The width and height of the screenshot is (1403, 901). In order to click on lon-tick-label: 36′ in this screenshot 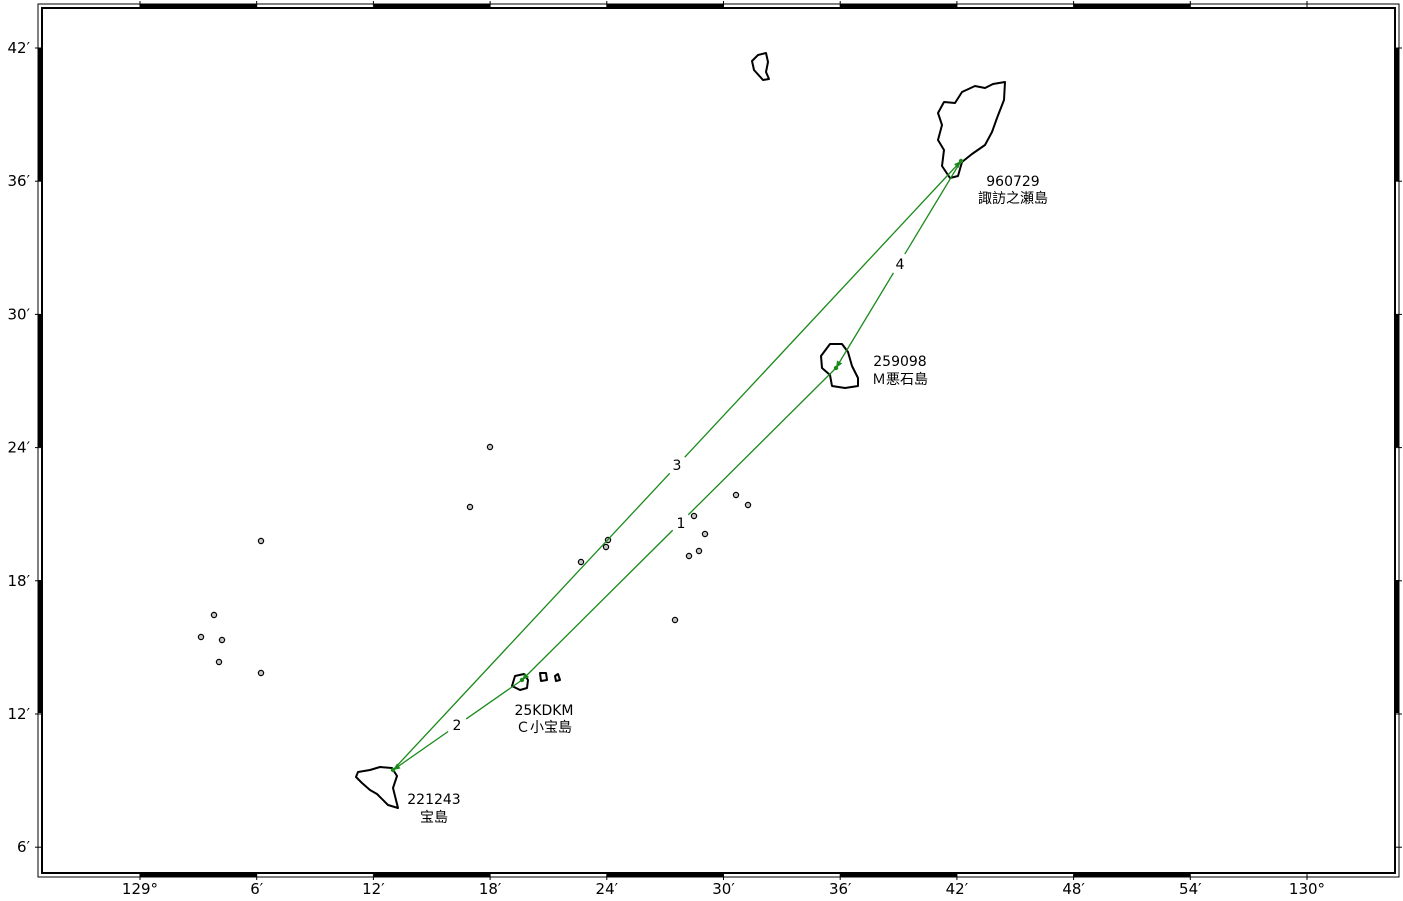, I will do `click(840, 889)`.